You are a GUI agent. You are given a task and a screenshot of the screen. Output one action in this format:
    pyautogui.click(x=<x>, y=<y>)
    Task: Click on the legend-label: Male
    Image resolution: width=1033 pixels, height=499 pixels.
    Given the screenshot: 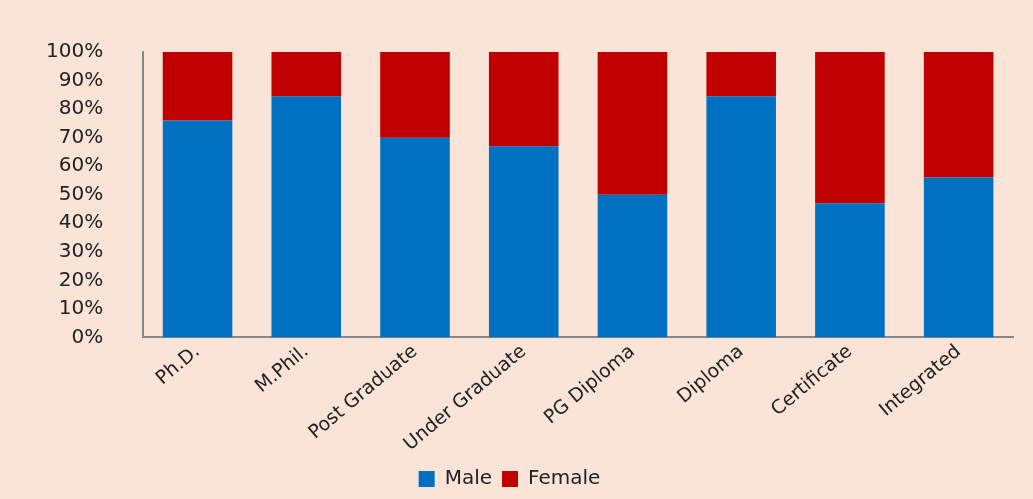 What is the action you would take?
    pyautogui.click(x=468, y=477)
    